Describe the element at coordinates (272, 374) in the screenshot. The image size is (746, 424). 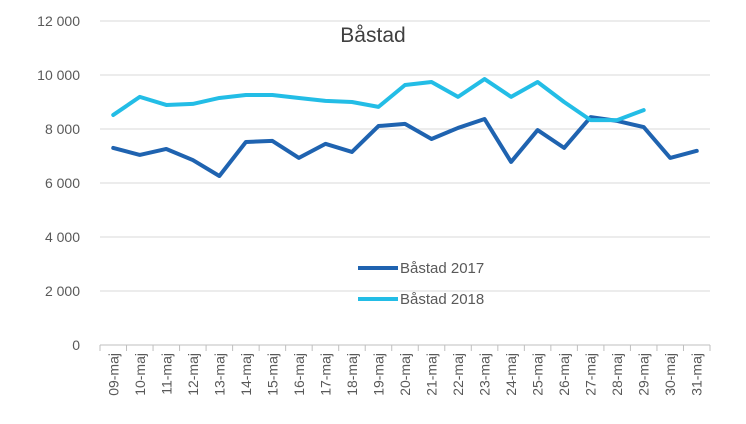
I see `x-tick-label: 15-maj` at that location.